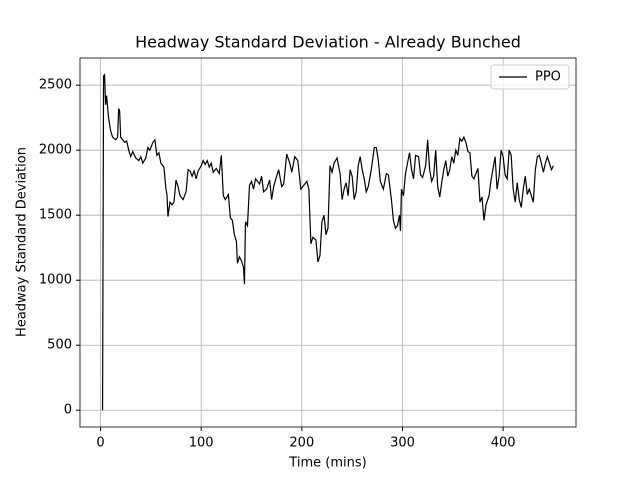  What do you see at coordinates (55, 85) in the screenshot?
I see `y-tick-label: 2500` at bounding box center [55, 85].